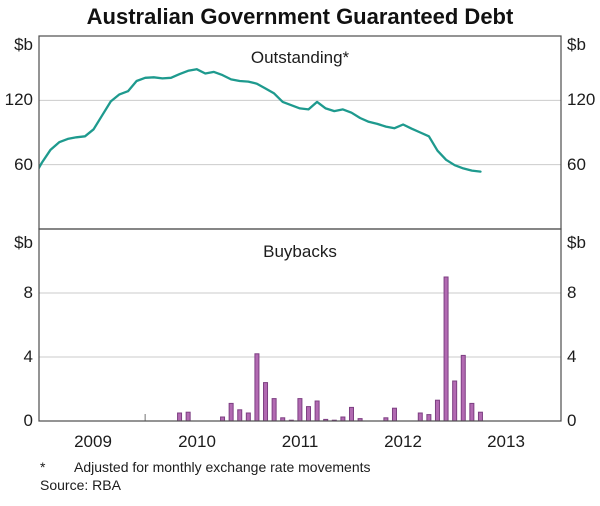 The width and height of the screenshot is (600, 506). Describe the element at coordinates (23, 242) in the screenshot. I see `y-unit-bottom-left: $b` at that location.